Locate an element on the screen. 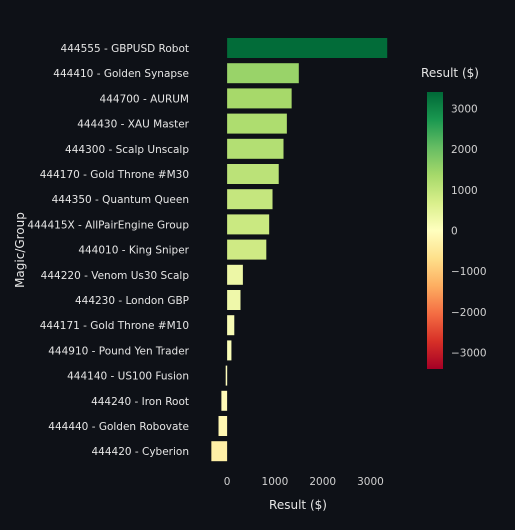  category-label: 444700 - AURUM is located at coordinates (144, 99).